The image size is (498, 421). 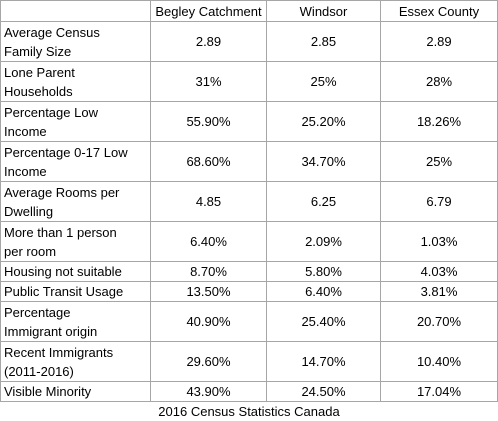 What do you see at coordinates (208, 361) in the screenshot?
I see `value-cell: 29.60%` at bounding box center [208, 361].